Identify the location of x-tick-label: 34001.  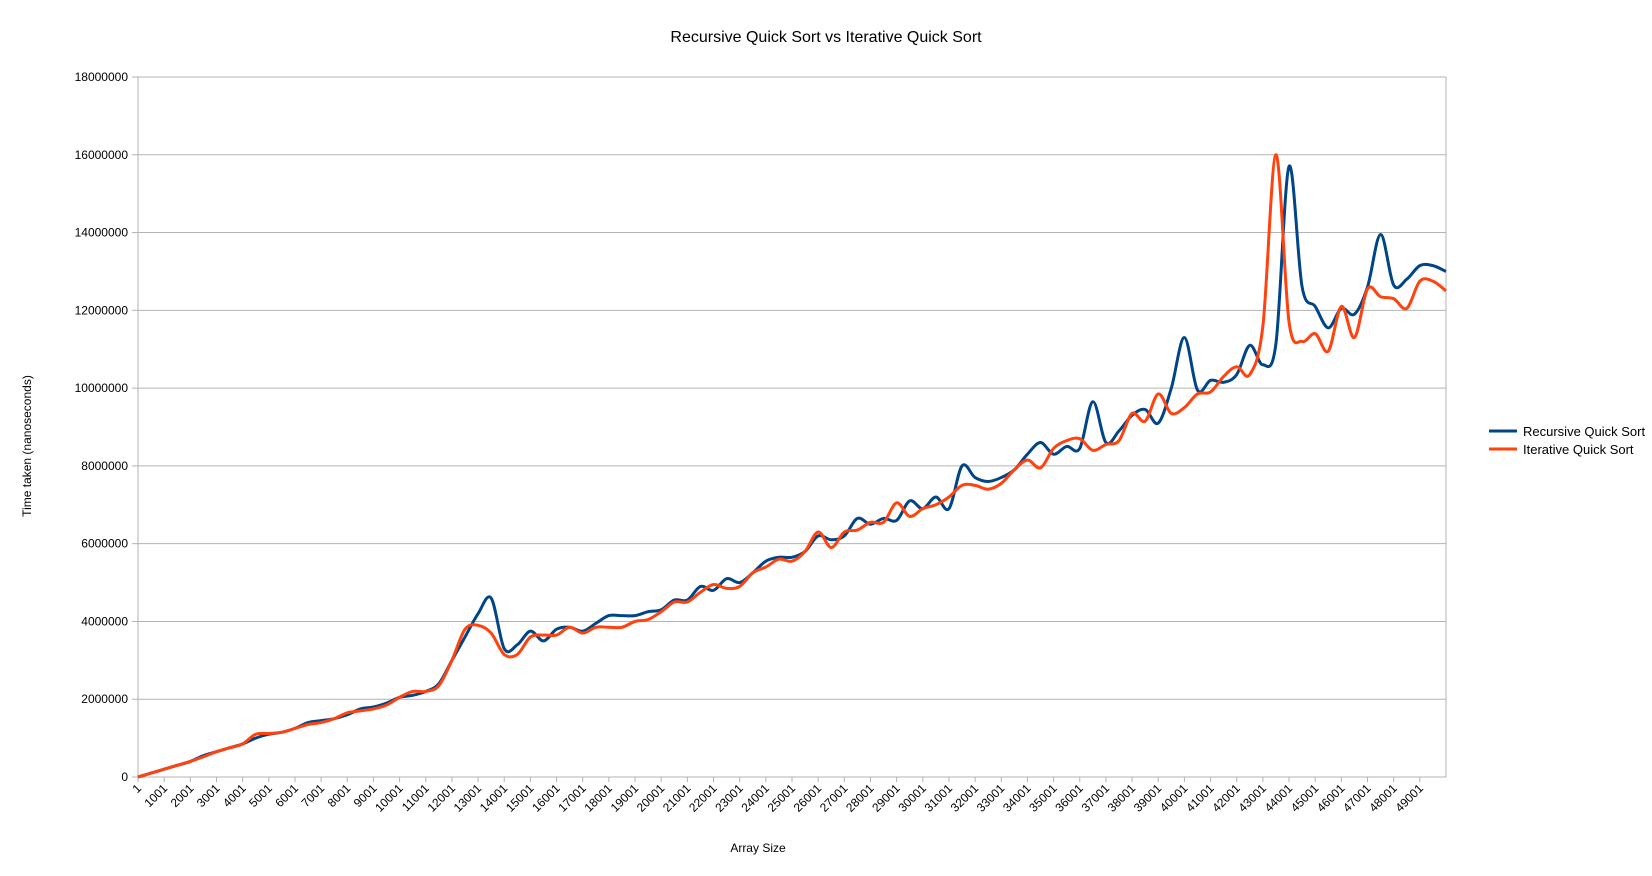
(1017, 798).